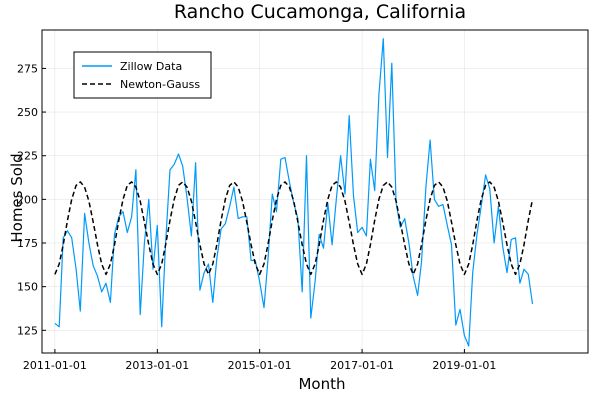  I want to click on y-axis-label: Homes Sold, so click(17, 197).